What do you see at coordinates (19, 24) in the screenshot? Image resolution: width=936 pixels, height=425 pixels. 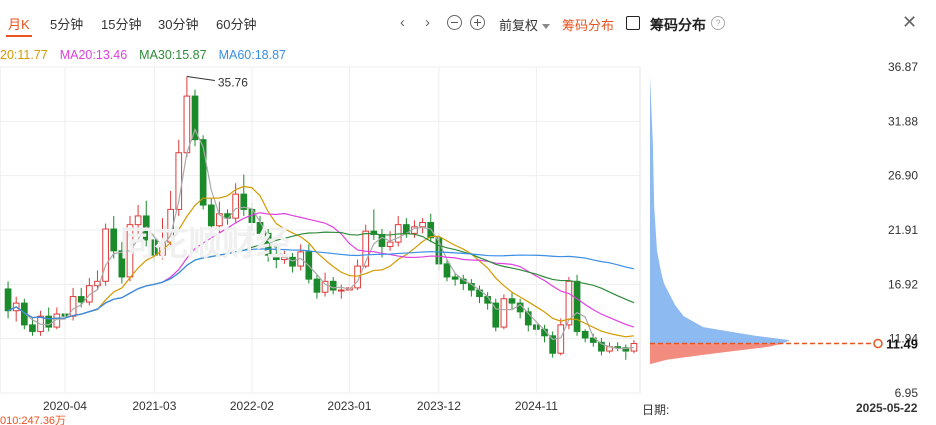 I see `tab-monthly-k: 月K` at bounding box center [19, 24].